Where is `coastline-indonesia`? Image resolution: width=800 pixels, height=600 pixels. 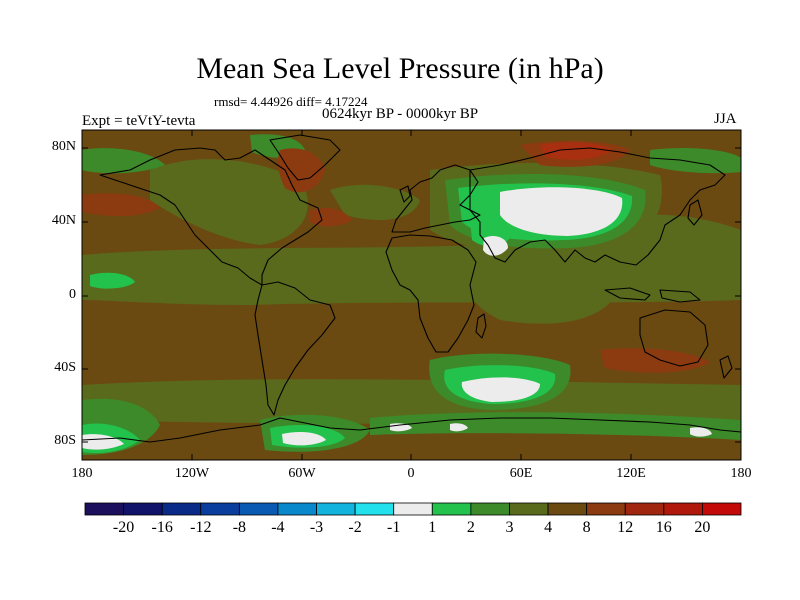
coastline-indonesia is located at coordinates (652, 295).